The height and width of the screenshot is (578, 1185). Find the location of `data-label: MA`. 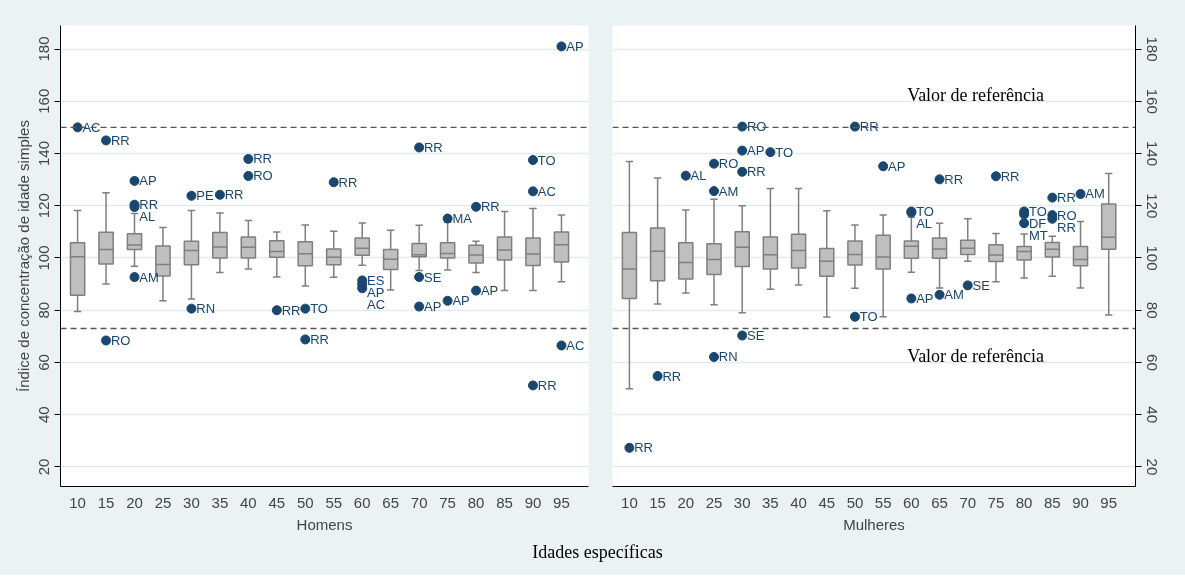

data-label: MA is located at coordinates (462, 219).